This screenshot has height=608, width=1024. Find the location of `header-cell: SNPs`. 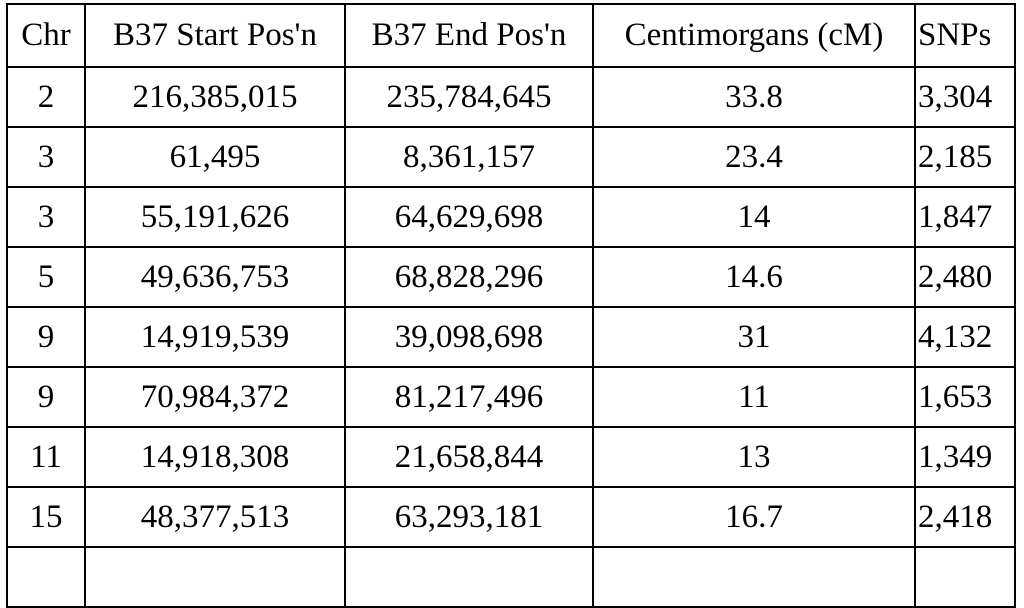

header-cell: SNPs is located at coordinates (965, 35).